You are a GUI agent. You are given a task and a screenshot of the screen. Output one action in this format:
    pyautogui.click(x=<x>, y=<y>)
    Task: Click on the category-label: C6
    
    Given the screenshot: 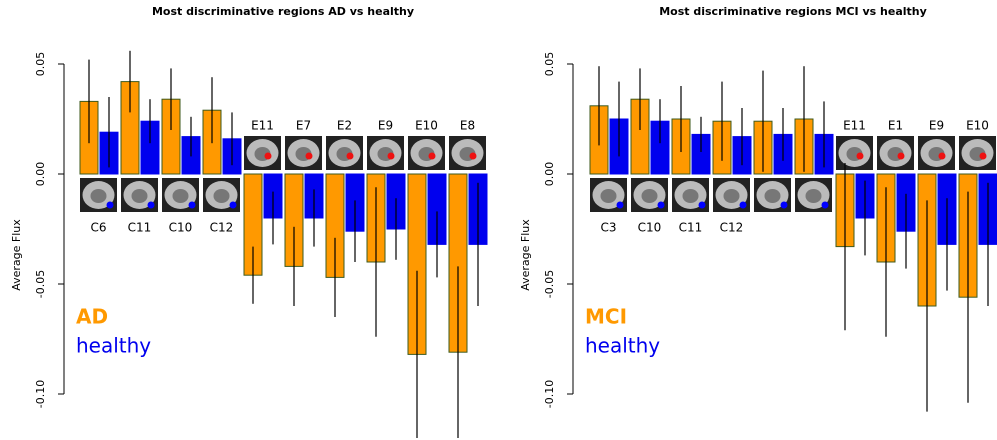 What is the action you would take?
    pyautogui.click(x=98, y=228)
    